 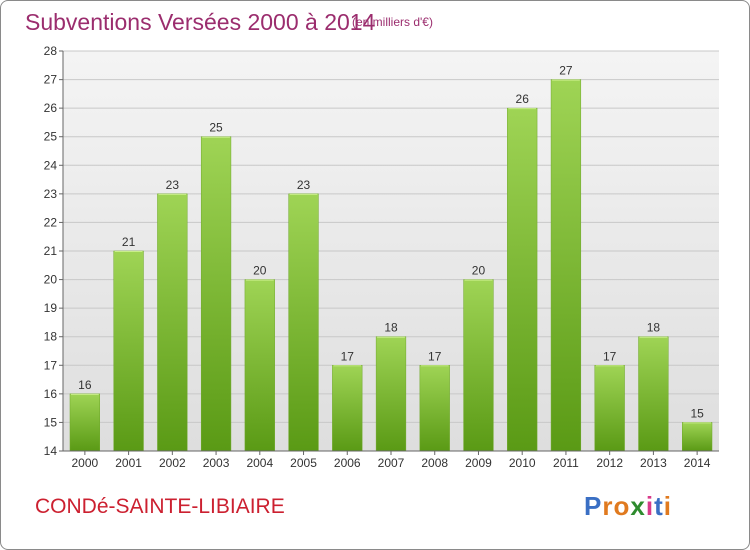 What do you see at coordinates (392, 22) in the screenshot?
I see `unit-note: (en milliers d'€)` at bounding box center [392, 22].